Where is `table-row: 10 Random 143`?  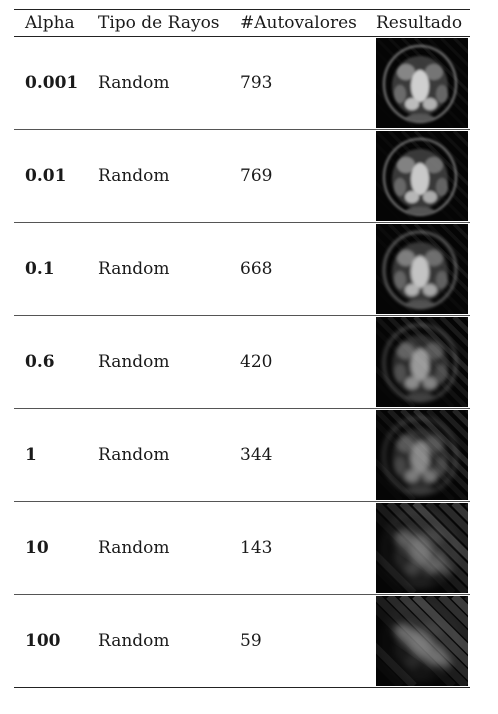
table-row: 10 Random 143 is located at coordinates (242, 548).